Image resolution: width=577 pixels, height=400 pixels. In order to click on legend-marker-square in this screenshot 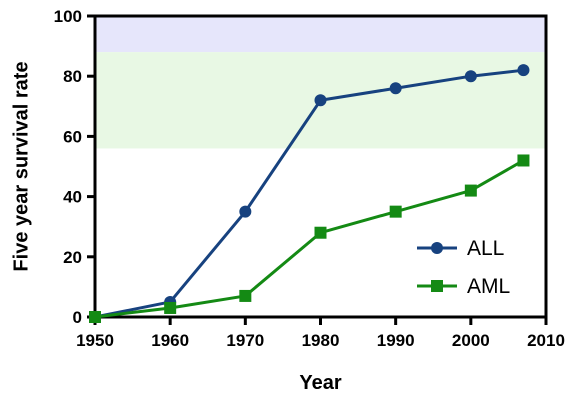, I will do `click(437, 286)`.